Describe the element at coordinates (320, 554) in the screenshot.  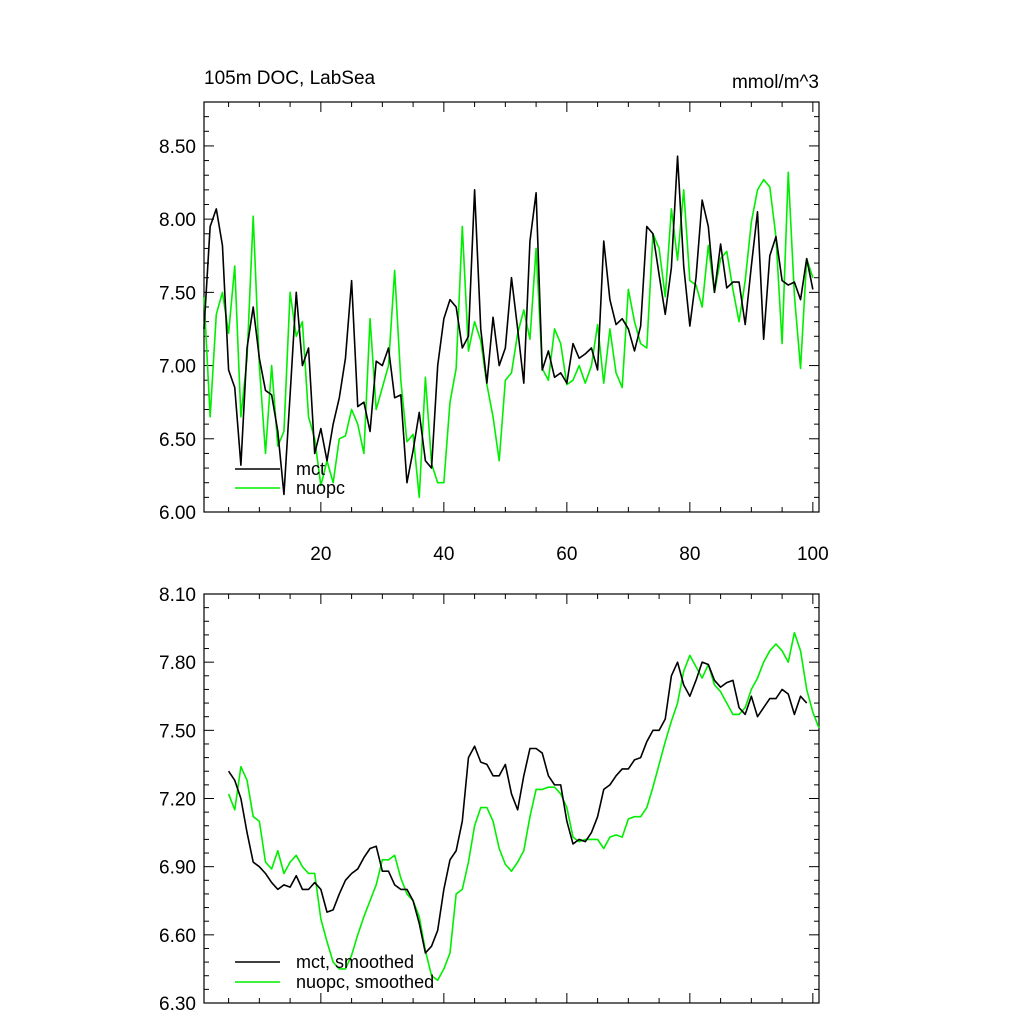
I see `x-tick-label: 20` at that location.